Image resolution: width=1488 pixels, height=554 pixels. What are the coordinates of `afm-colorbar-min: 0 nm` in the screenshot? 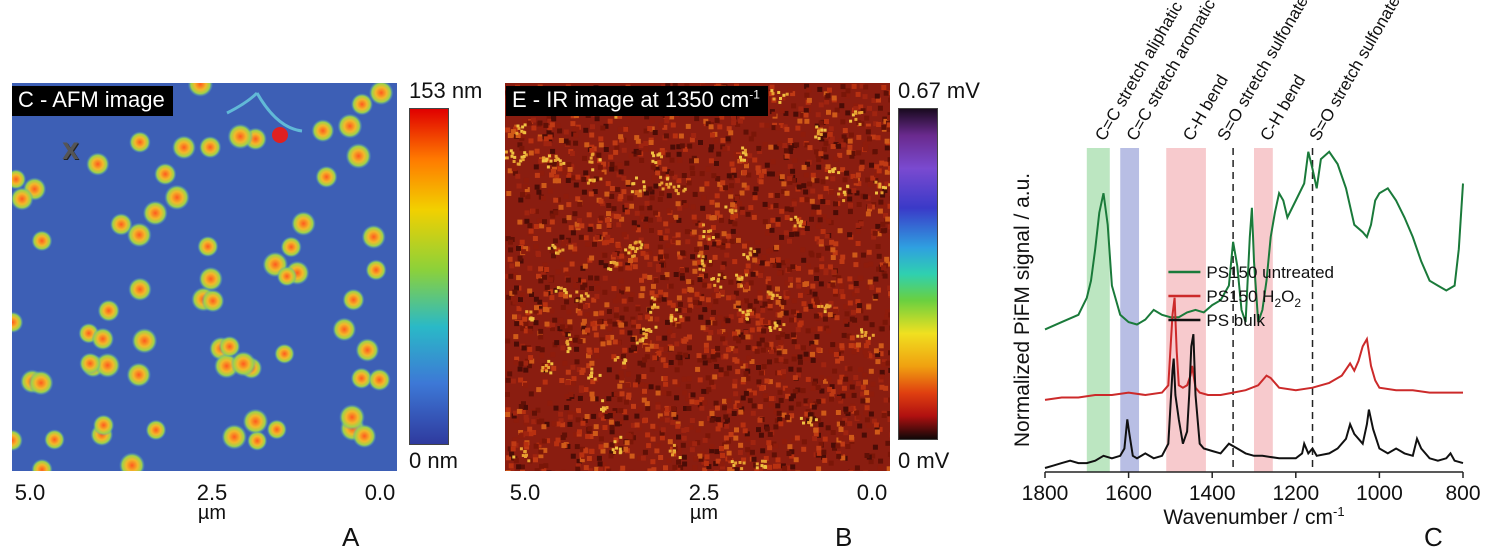 It's located at (433, 460).